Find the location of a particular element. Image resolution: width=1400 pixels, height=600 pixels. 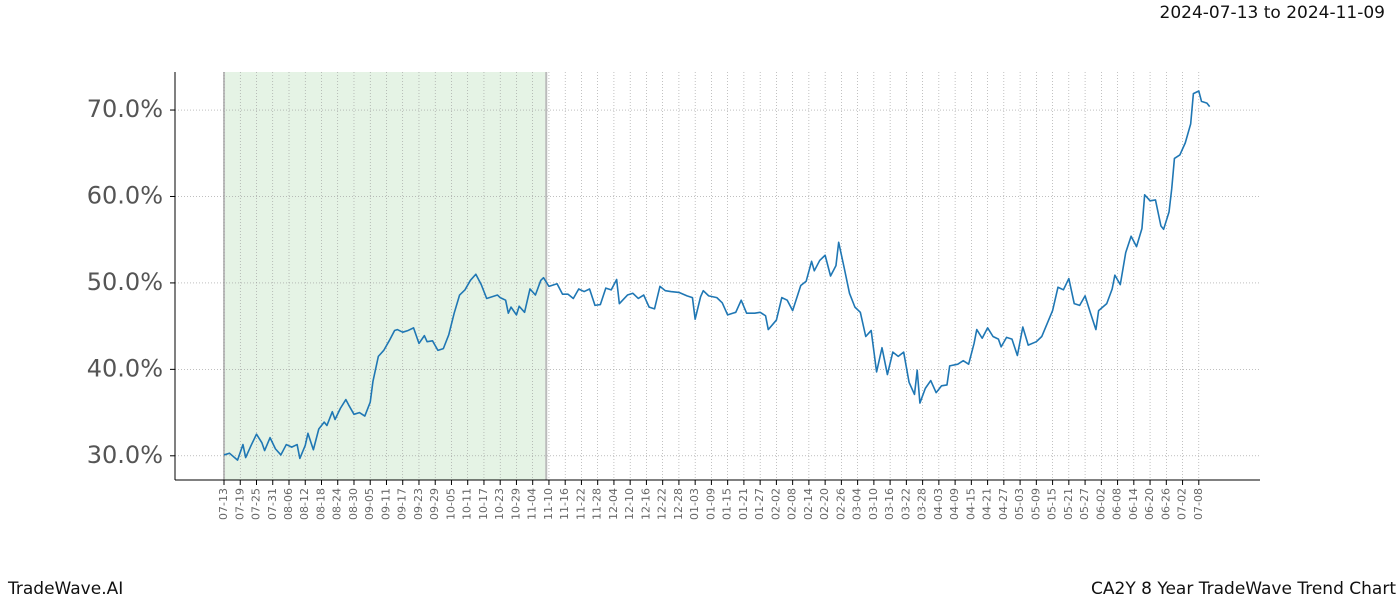

x-tick-label: 09-29 is located at coordinates (434, 504).